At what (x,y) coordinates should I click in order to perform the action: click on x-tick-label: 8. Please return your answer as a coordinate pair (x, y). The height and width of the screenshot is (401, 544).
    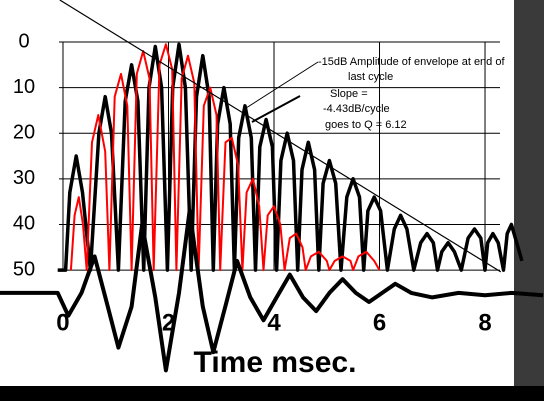
    Looking at the image, I should click on (484, 322).